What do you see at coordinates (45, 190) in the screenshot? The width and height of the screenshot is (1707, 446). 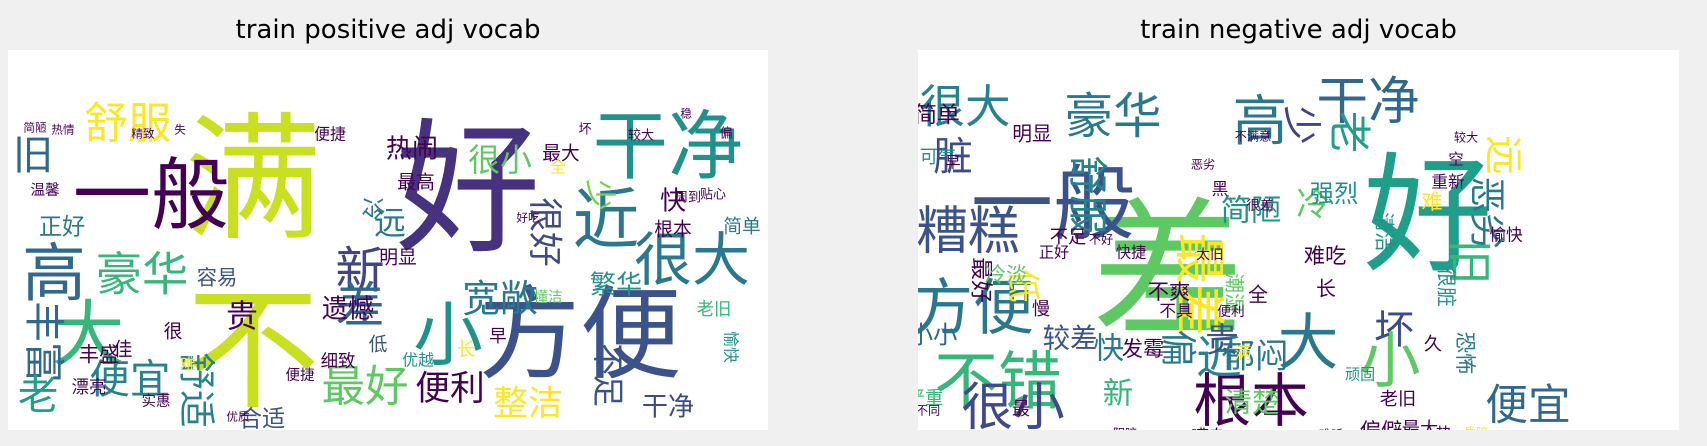 I see `word-58: 温馨` at bounding box center [45, 190].